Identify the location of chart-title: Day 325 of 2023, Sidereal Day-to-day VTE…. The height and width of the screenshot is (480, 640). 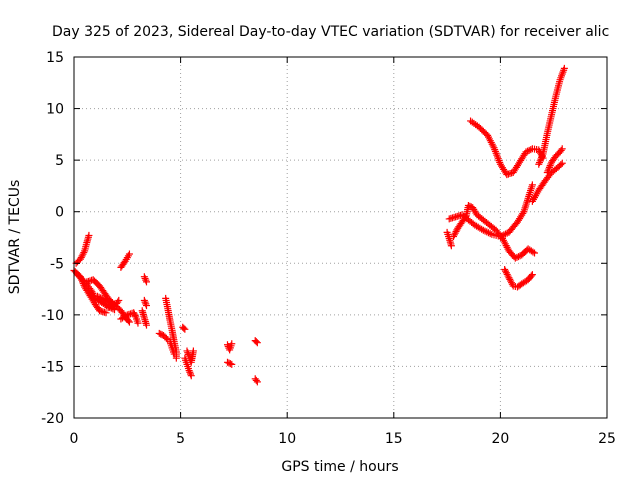
(330, 32).